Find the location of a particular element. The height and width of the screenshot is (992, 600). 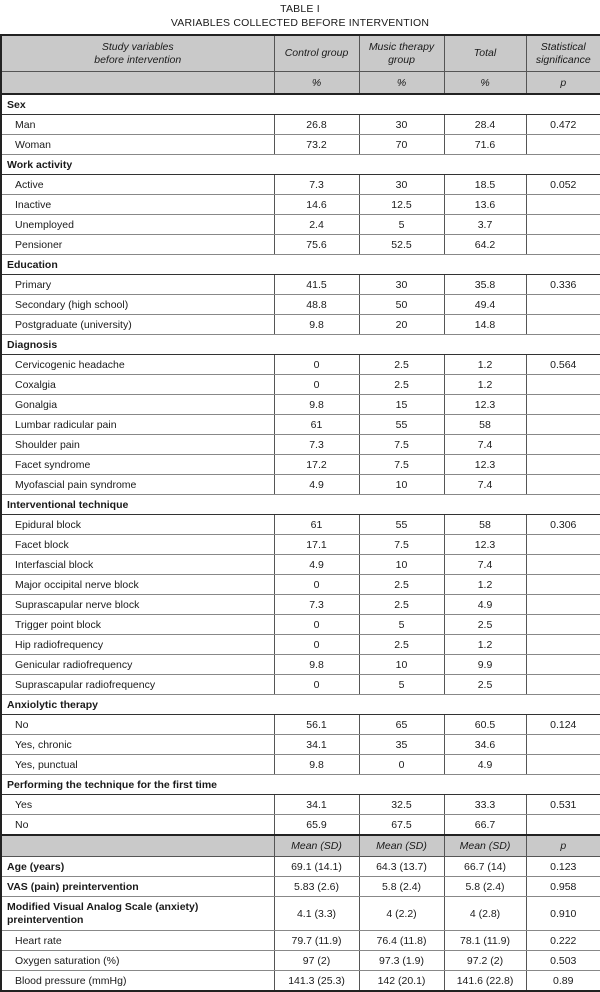

row-label: Yes, chronic is located at coordinates (137, 744).